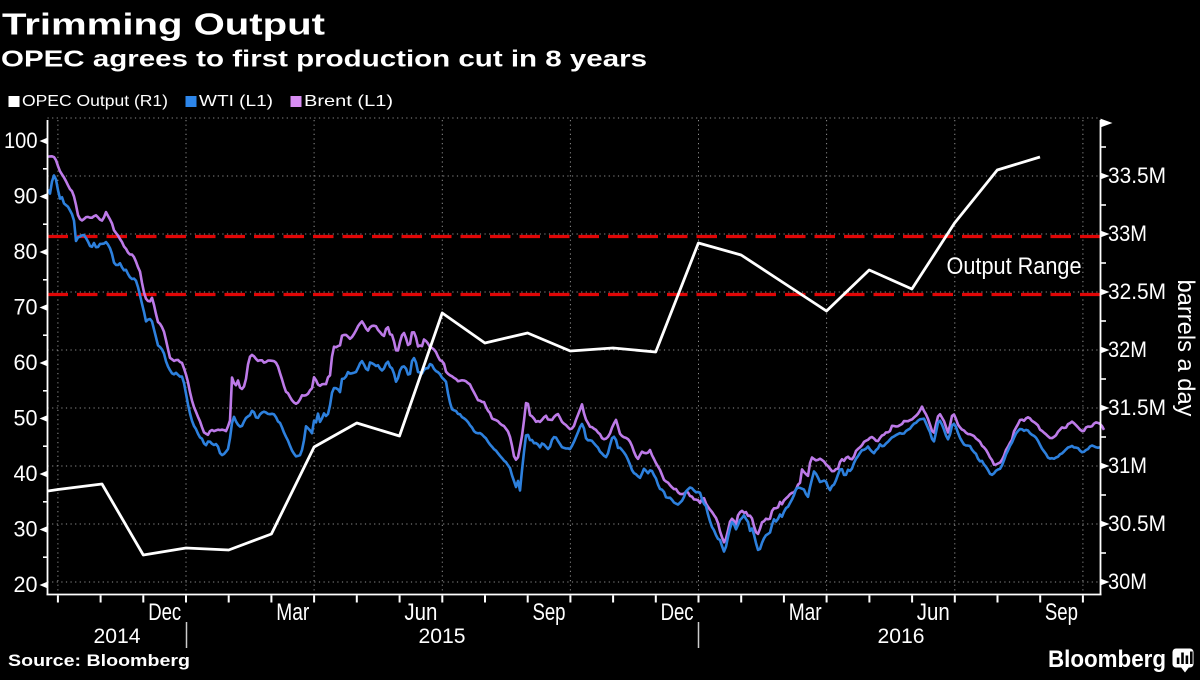 Image resolution: width=1200 pixels, height=680 pixels. Describe the element at coordinates (26, 584) in the screenshot. I see `svg-text: 20` at that location.